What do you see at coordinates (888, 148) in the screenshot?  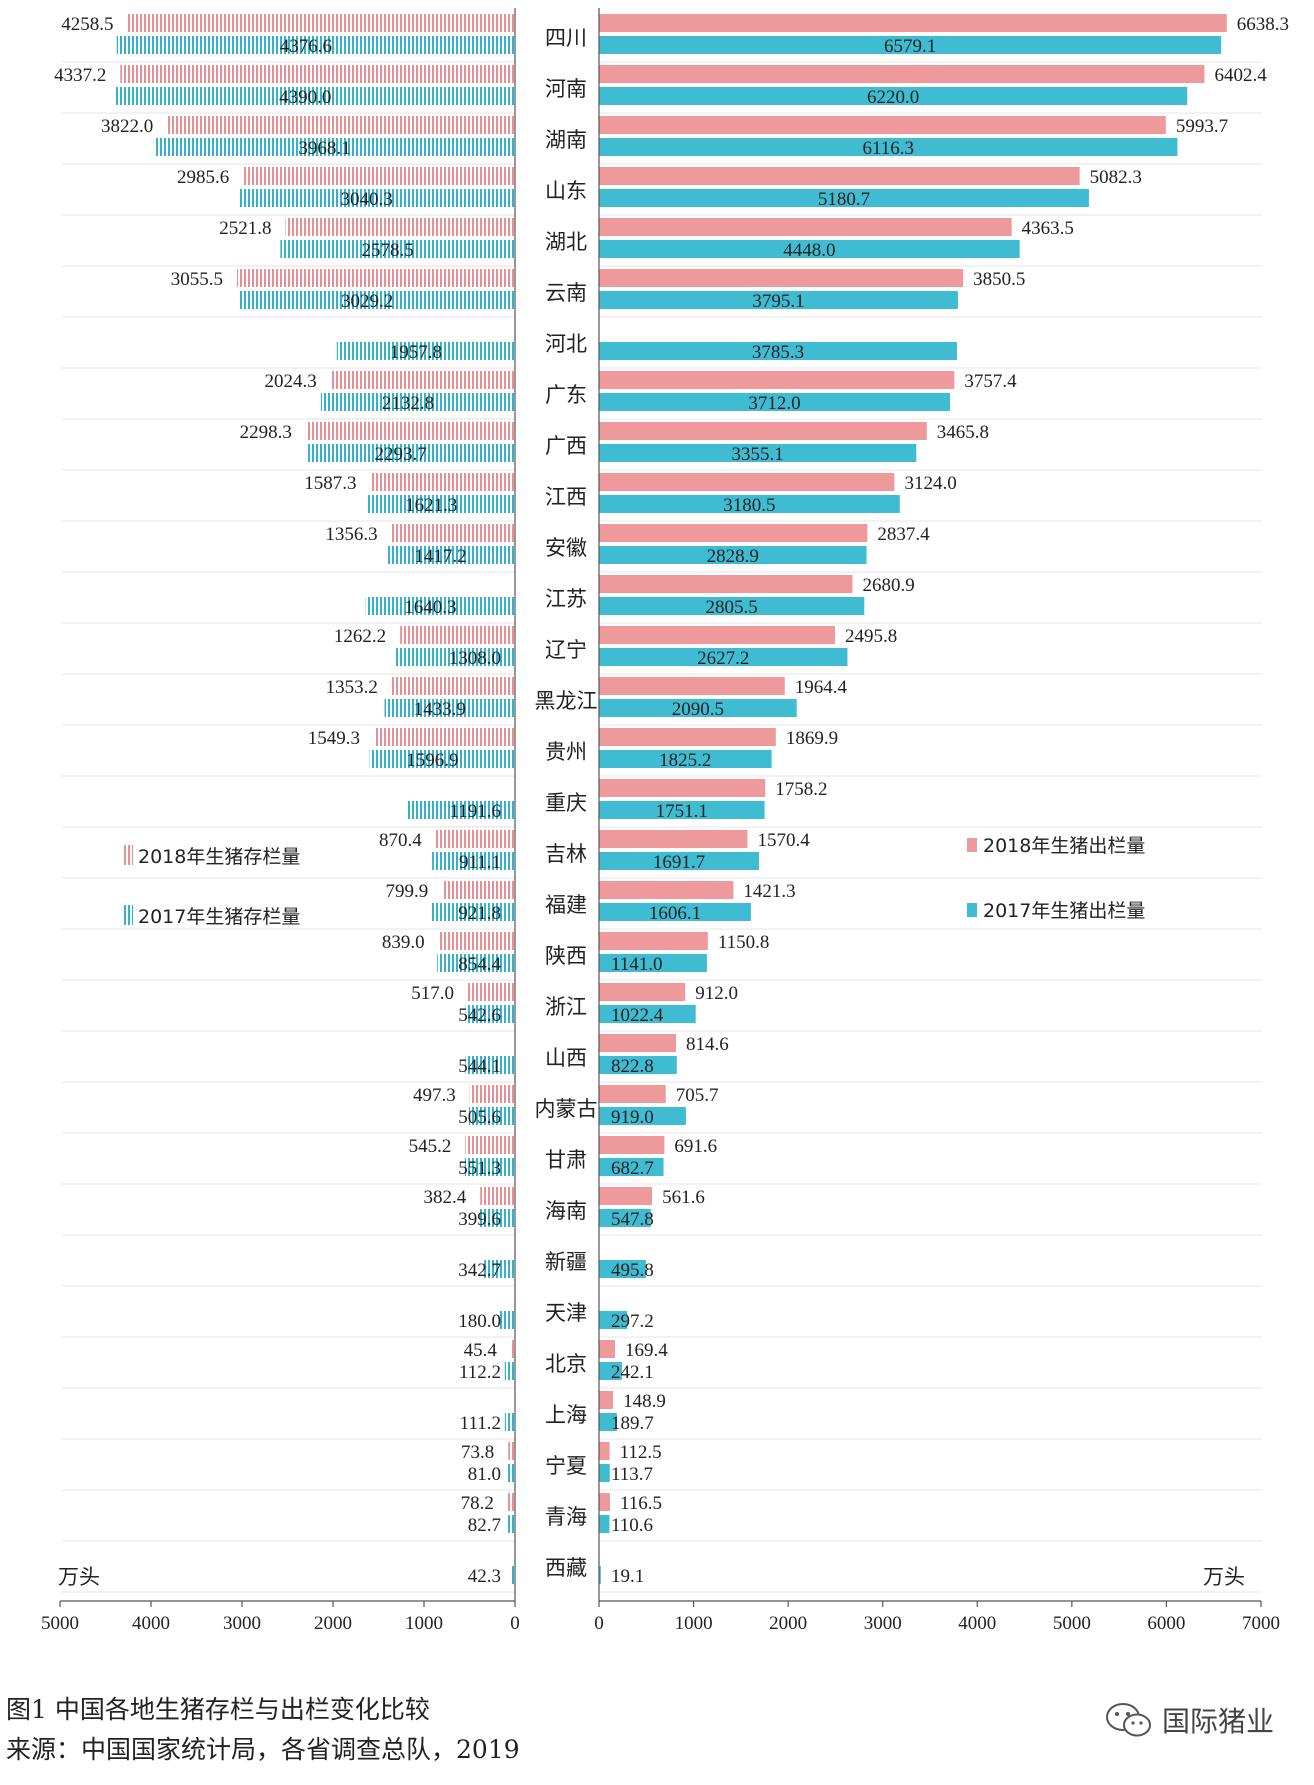 I see `label-2017-output: 6116.3` at bounding box center [888, 148].